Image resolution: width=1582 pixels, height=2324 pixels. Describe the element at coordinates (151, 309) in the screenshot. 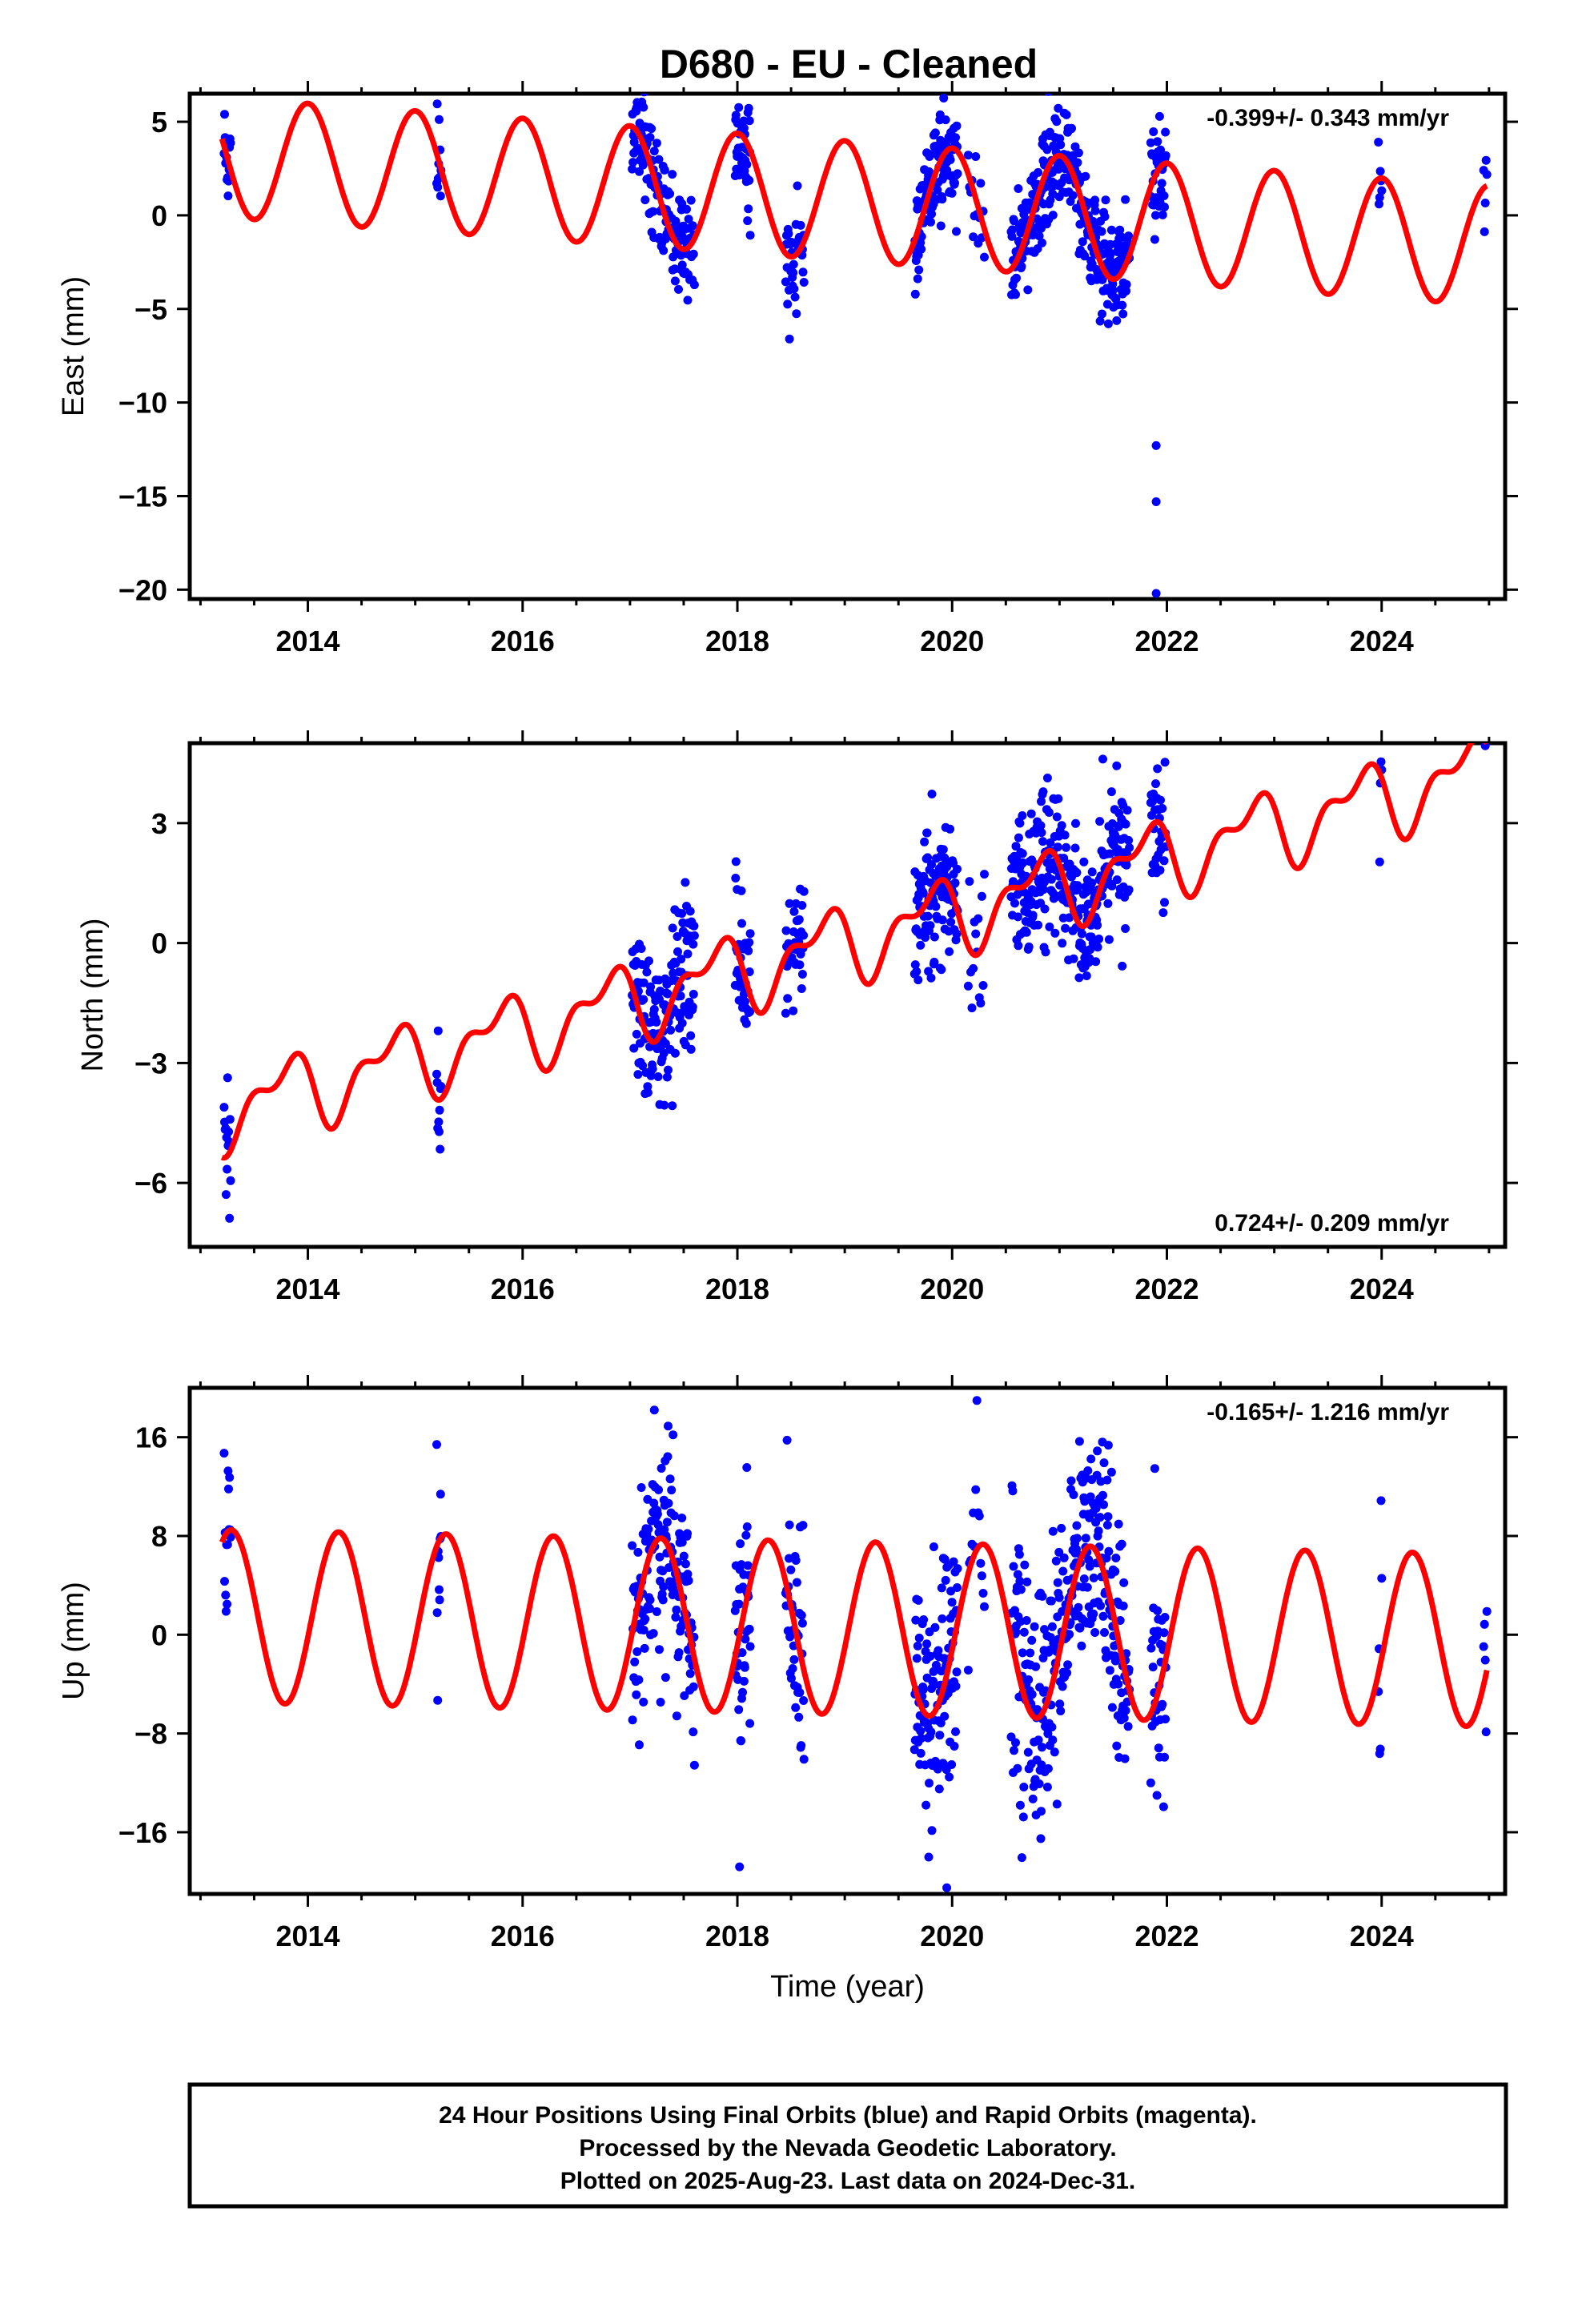

I see `east-y-tick-label: −5` at that location.